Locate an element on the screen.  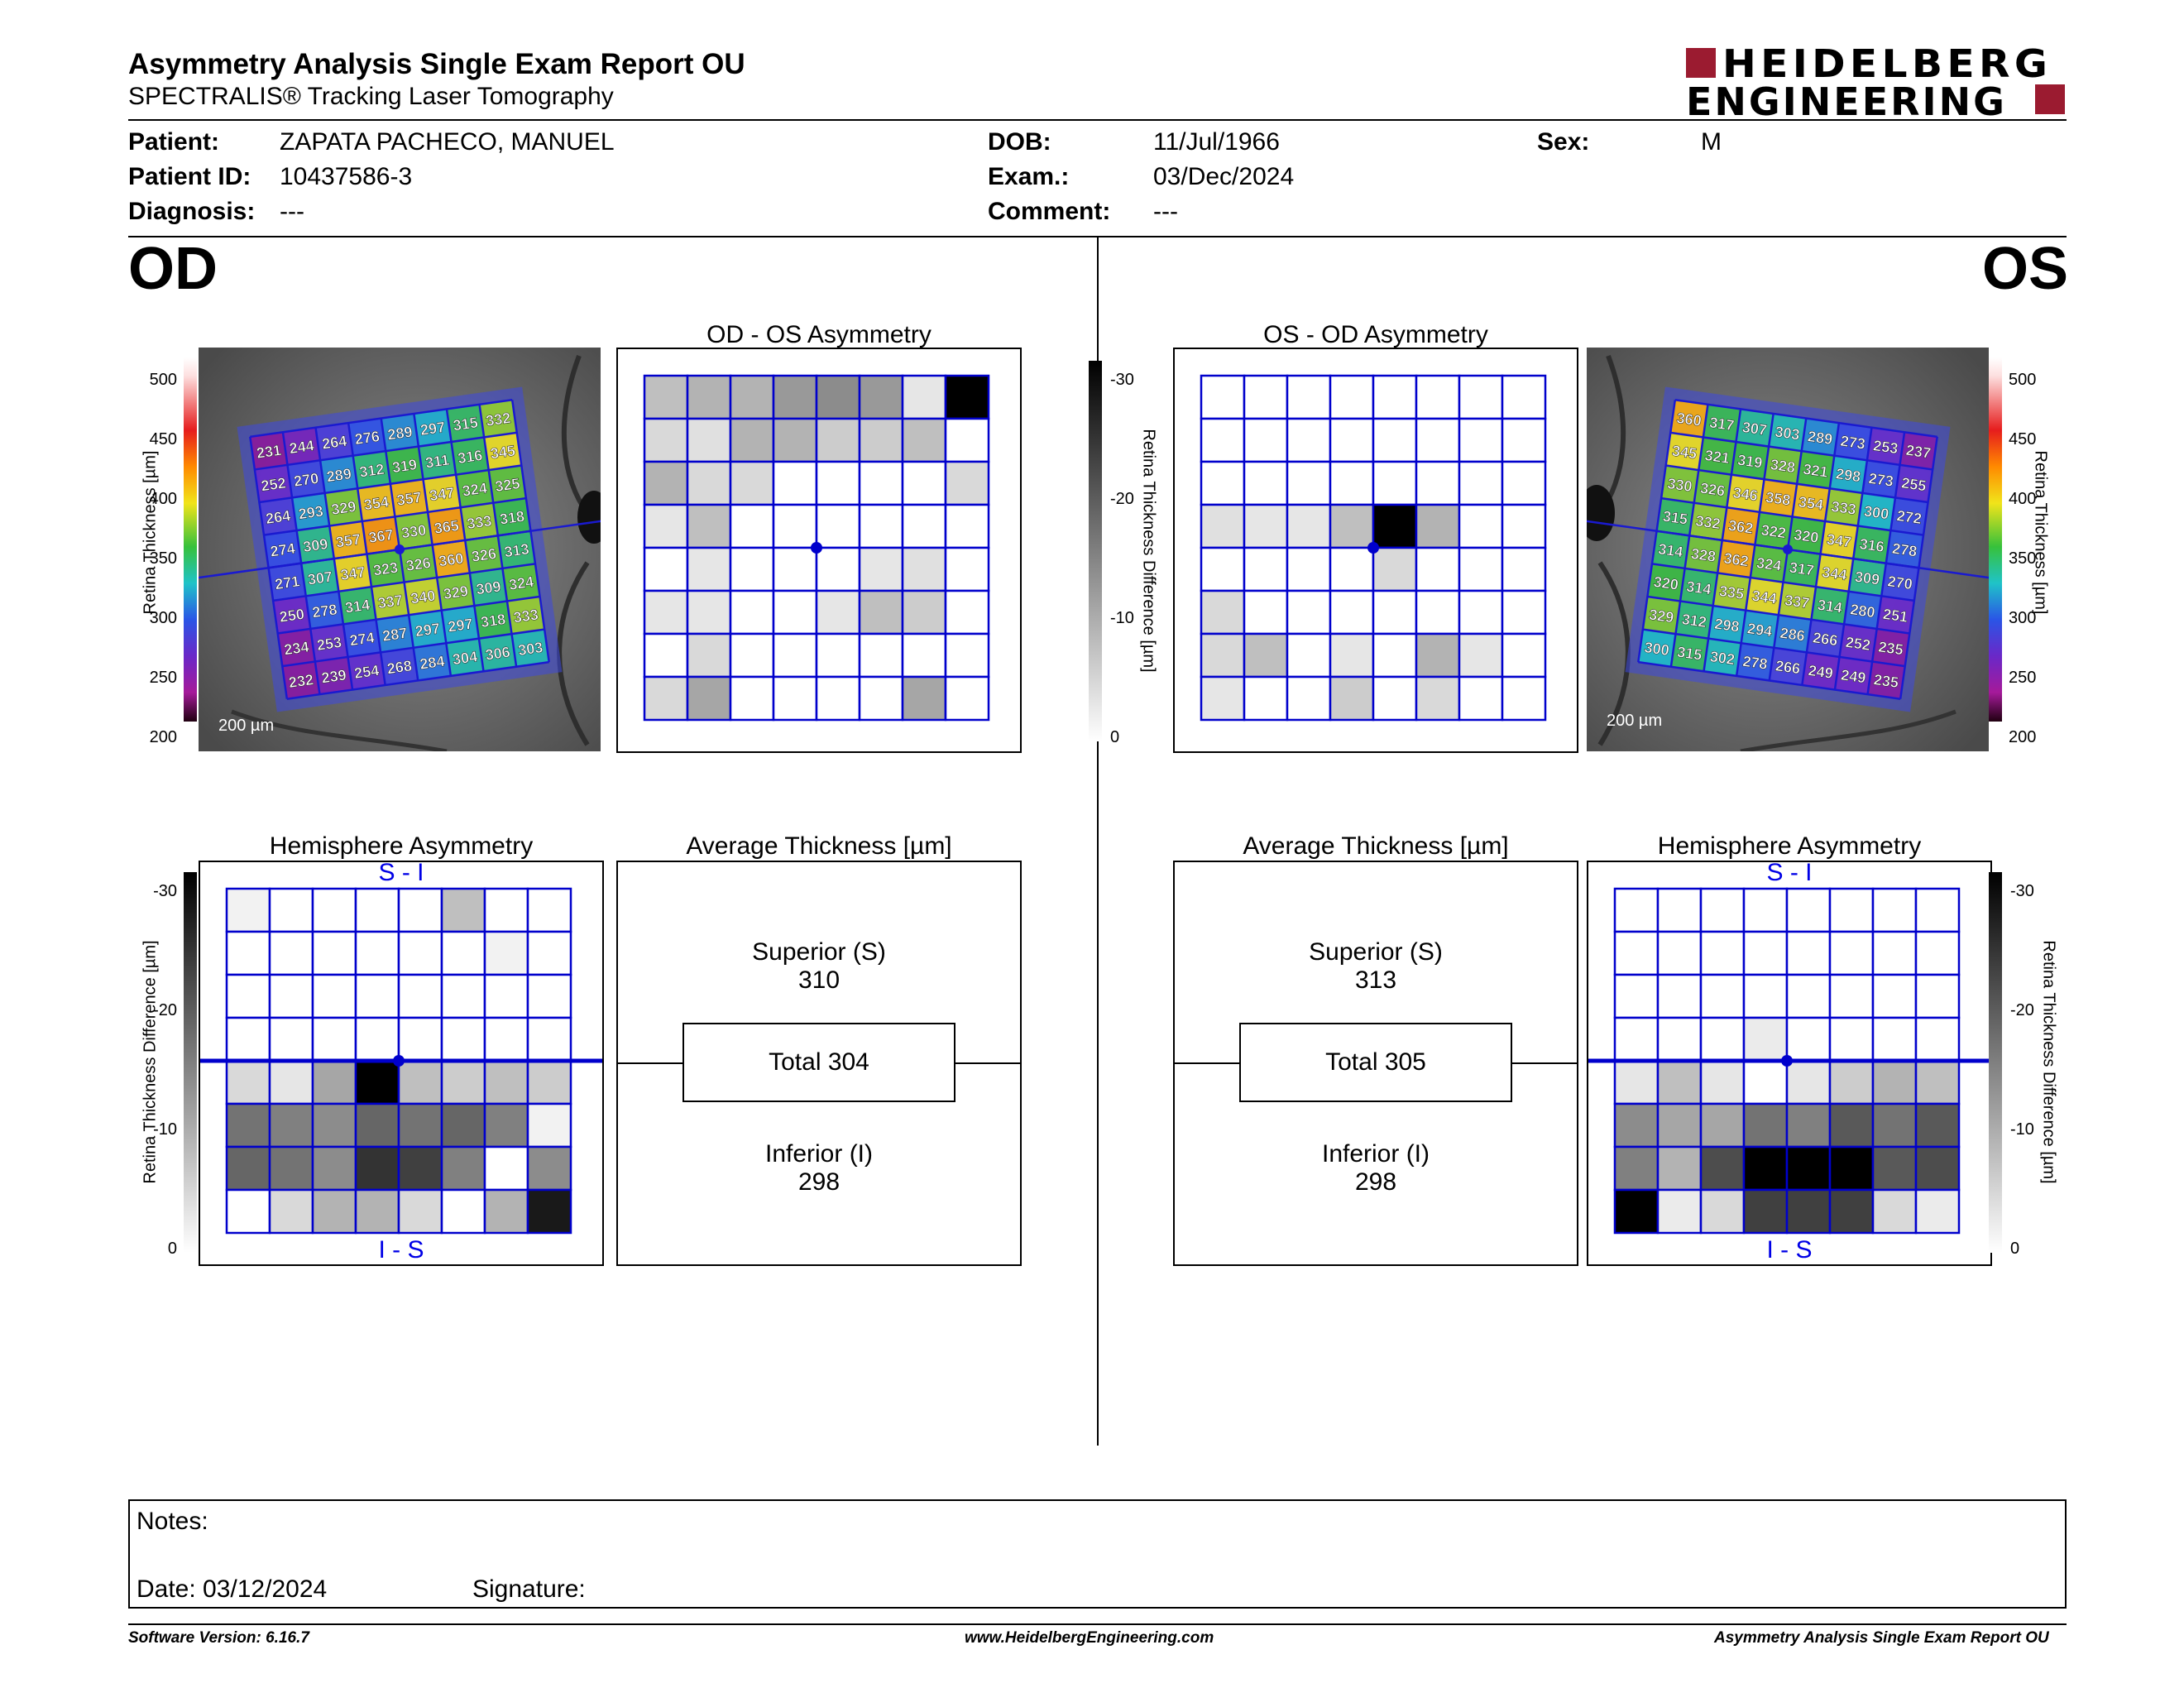
od-thickness-value: 252 is located at coordinates (273, 484).